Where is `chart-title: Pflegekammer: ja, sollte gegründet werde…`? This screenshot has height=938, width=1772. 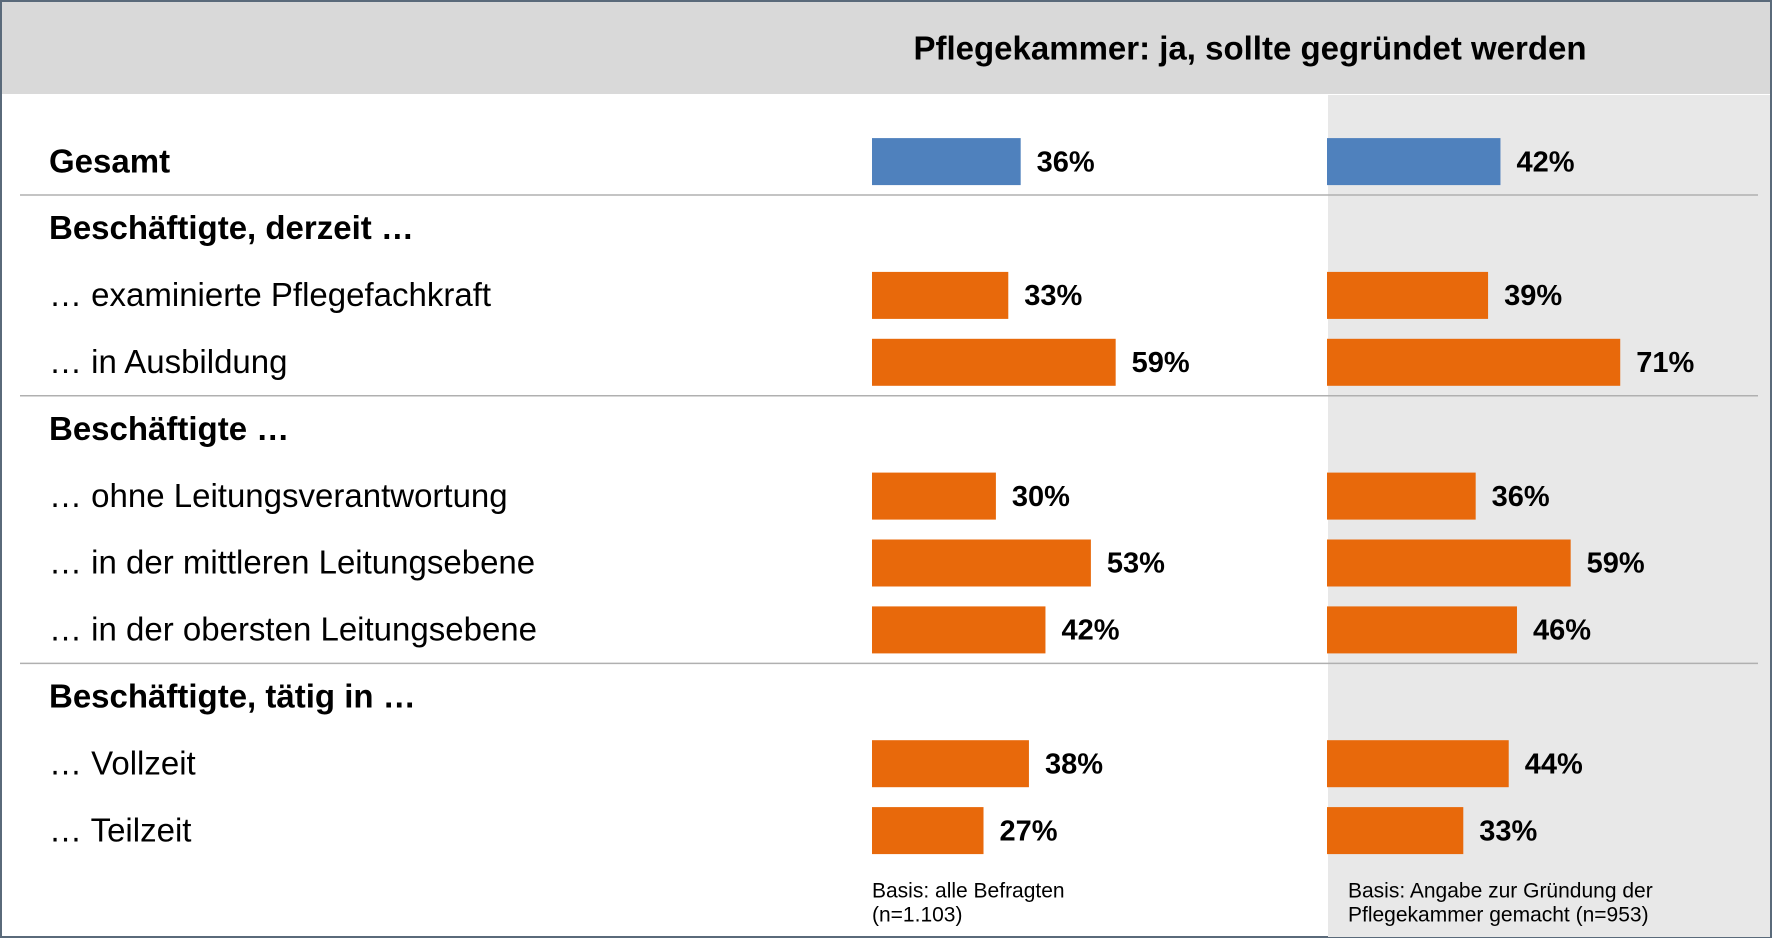
chart-title: Pflegekammer: ja, sollte gegründet werde… is located at coordinates (1249, 48).